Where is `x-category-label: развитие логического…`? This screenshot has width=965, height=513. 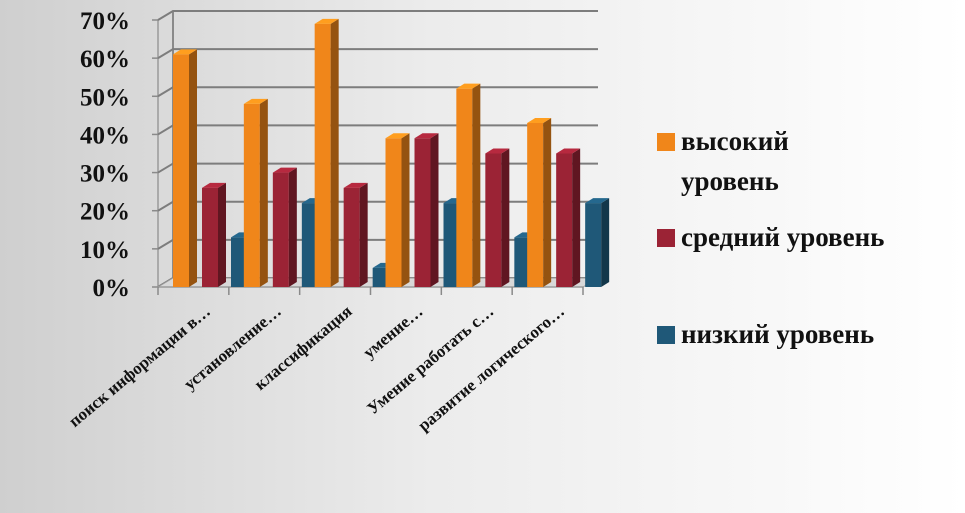 x-category-label: развитие логического… is located at coordinates (491, 368).